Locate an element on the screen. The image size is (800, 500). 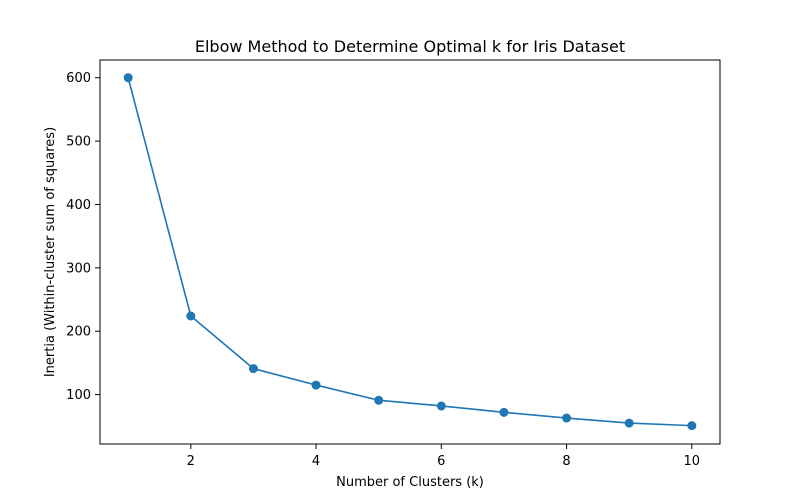
x-tick-label: 6 is located at coordinates (441, 461).